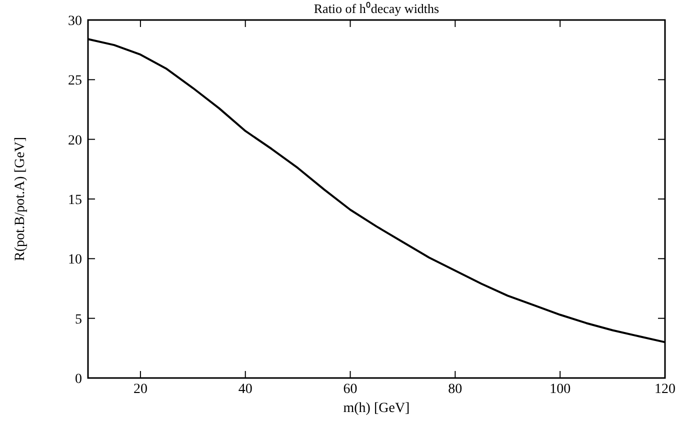 The width and height of the screenshot is (681, 422). Describe the element at coordinates (665, 389) in the screenshot. I see `x-tick-label: 120` at that location.